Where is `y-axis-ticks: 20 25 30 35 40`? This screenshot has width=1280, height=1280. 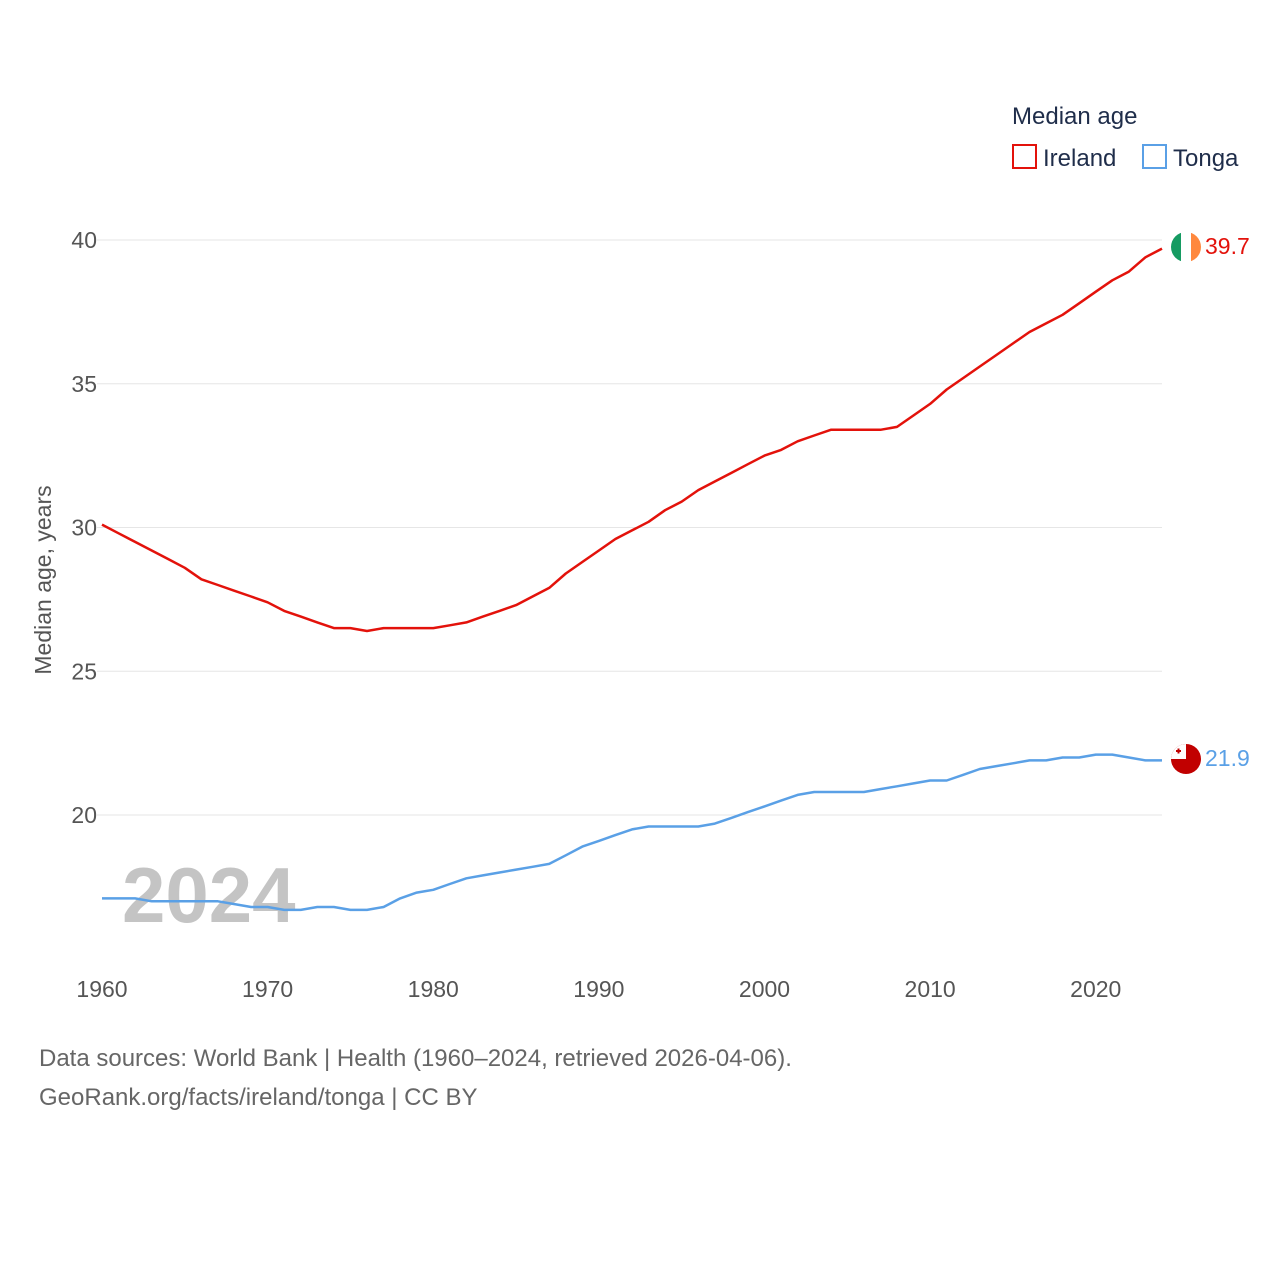 y-axis-ticks: 20 25 30 35 40 is located at coordinates (84, 527).